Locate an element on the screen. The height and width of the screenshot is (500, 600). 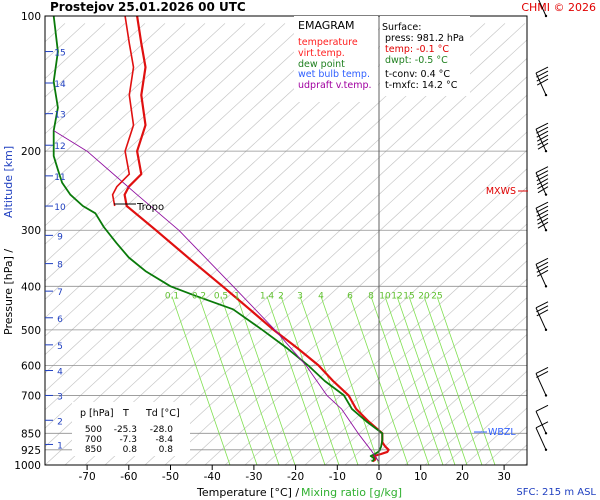
x-tick-label: 0 is located at coordinates (379, 477).